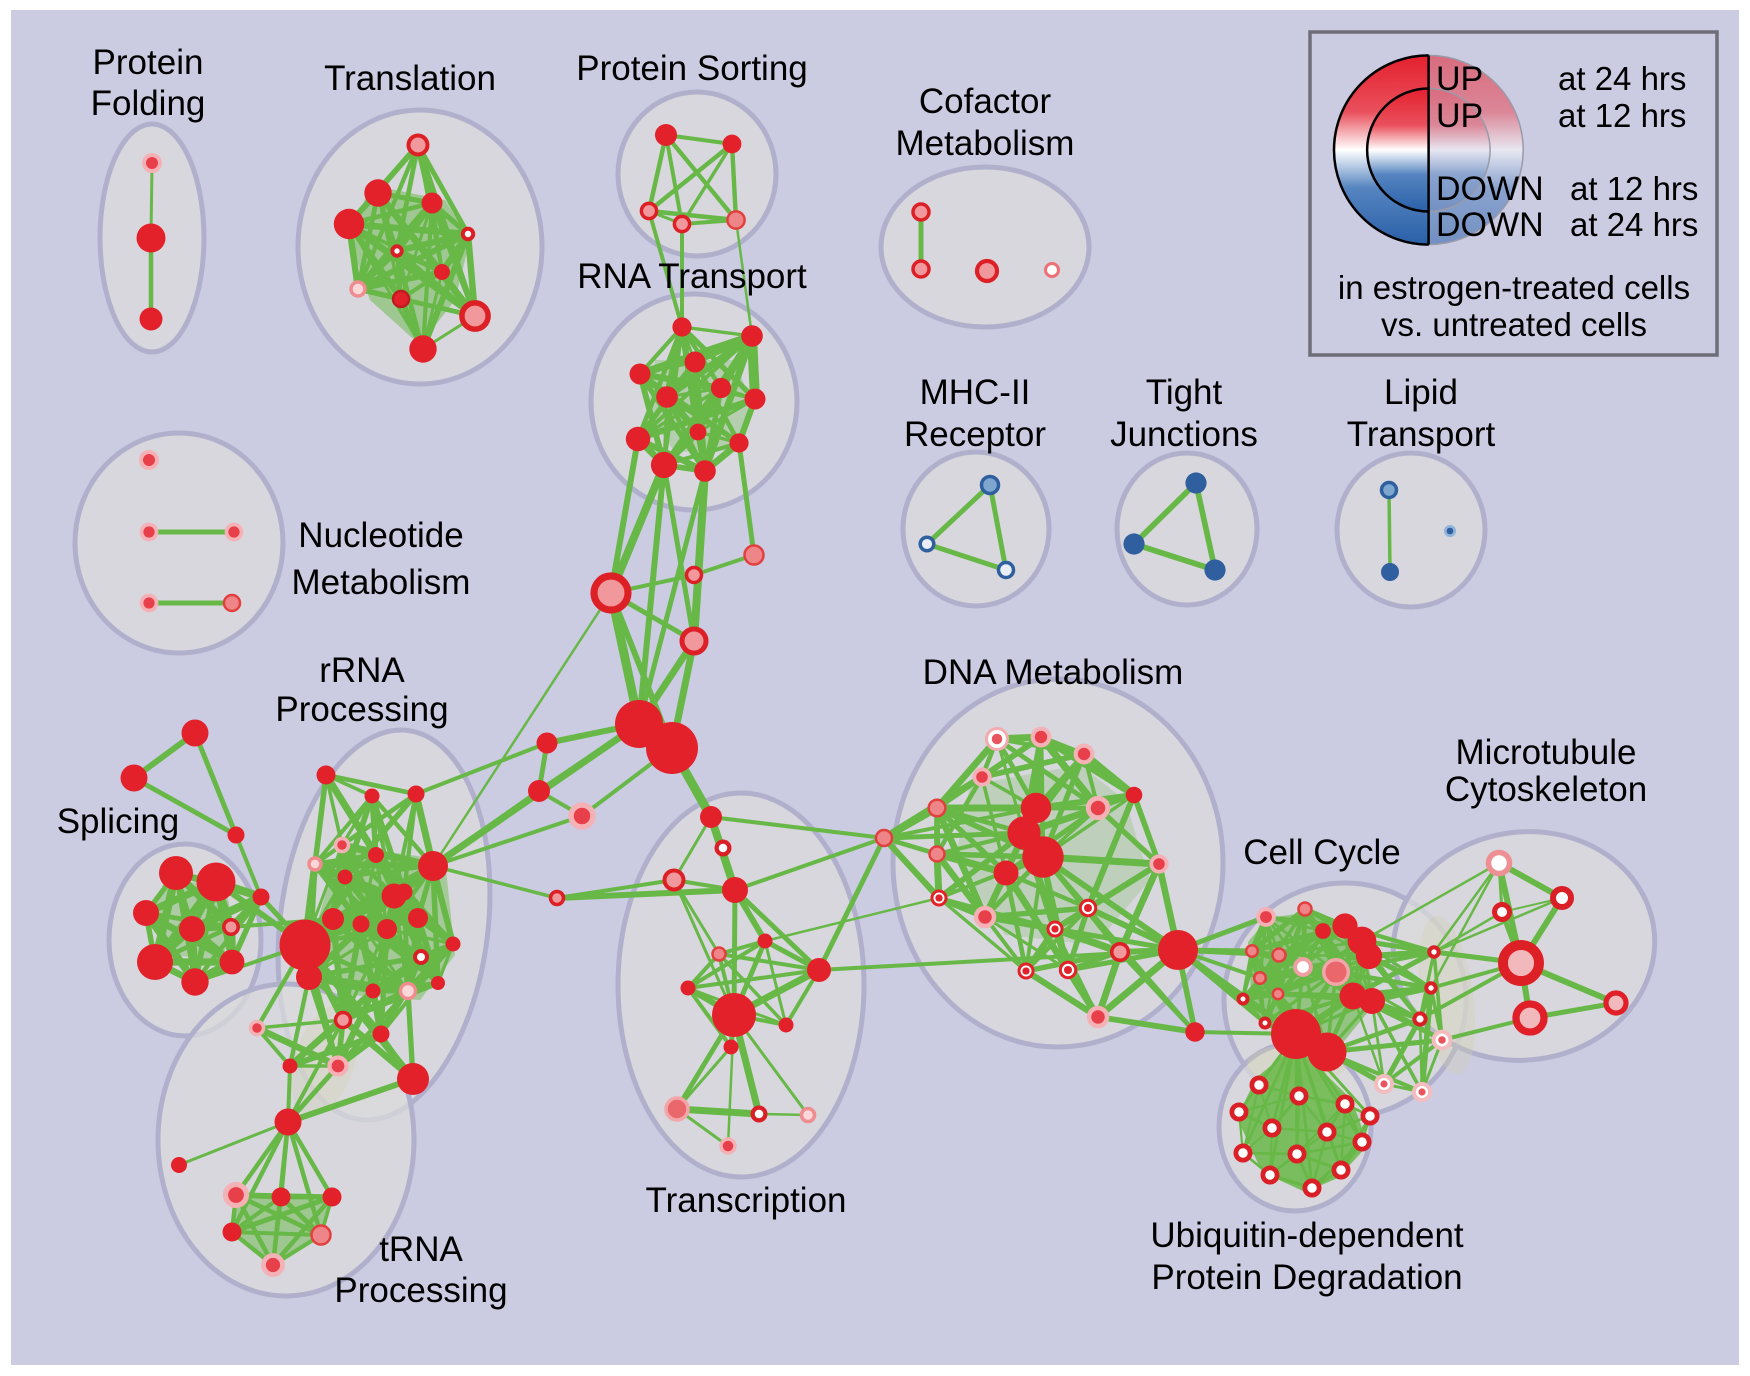  I want to click on svg-text: Transcription, so click(746, 1200).